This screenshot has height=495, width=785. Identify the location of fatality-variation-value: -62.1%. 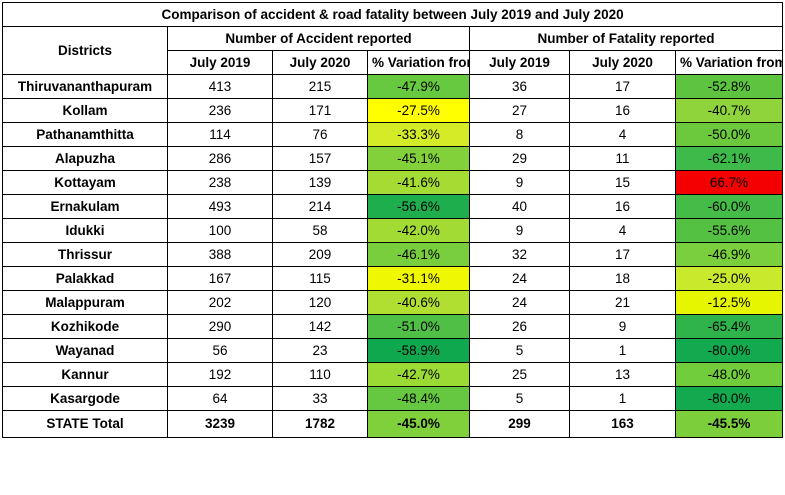
(729, 158).